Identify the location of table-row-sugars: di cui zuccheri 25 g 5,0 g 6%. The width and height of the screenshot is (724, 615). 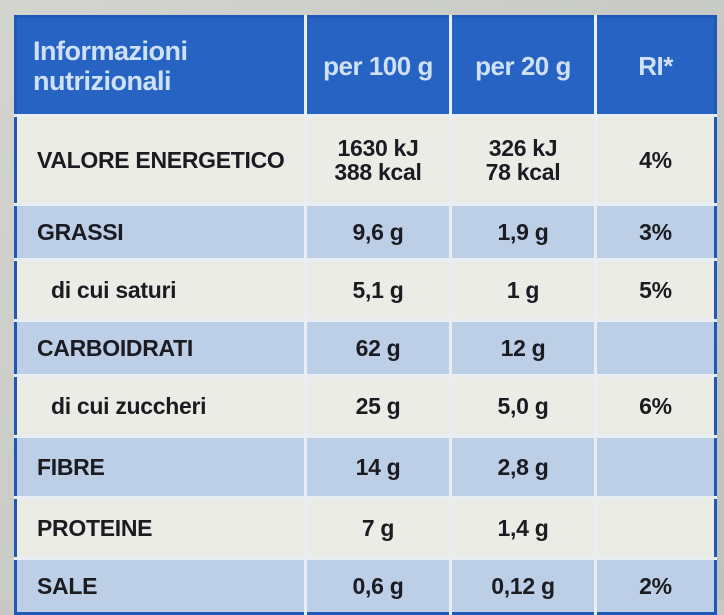
(365, 405).